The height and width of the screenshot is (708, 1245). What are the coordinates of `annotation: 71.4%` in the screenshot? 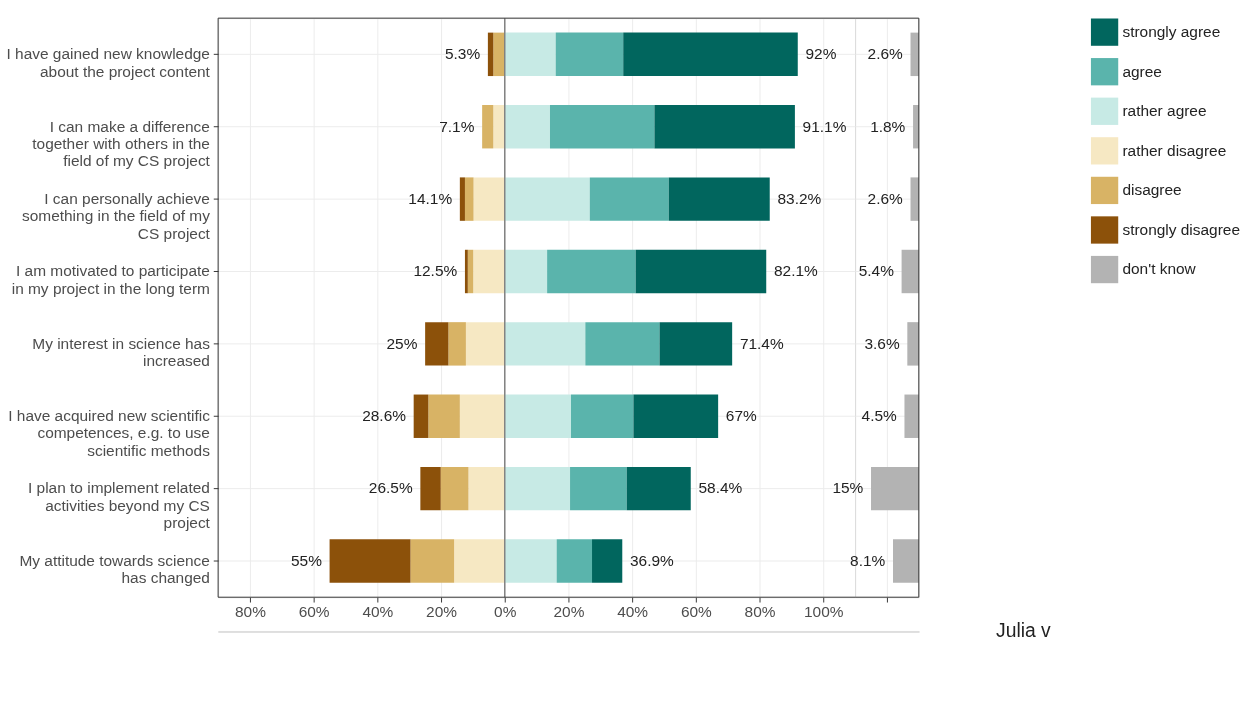 It's located at (761, 343).